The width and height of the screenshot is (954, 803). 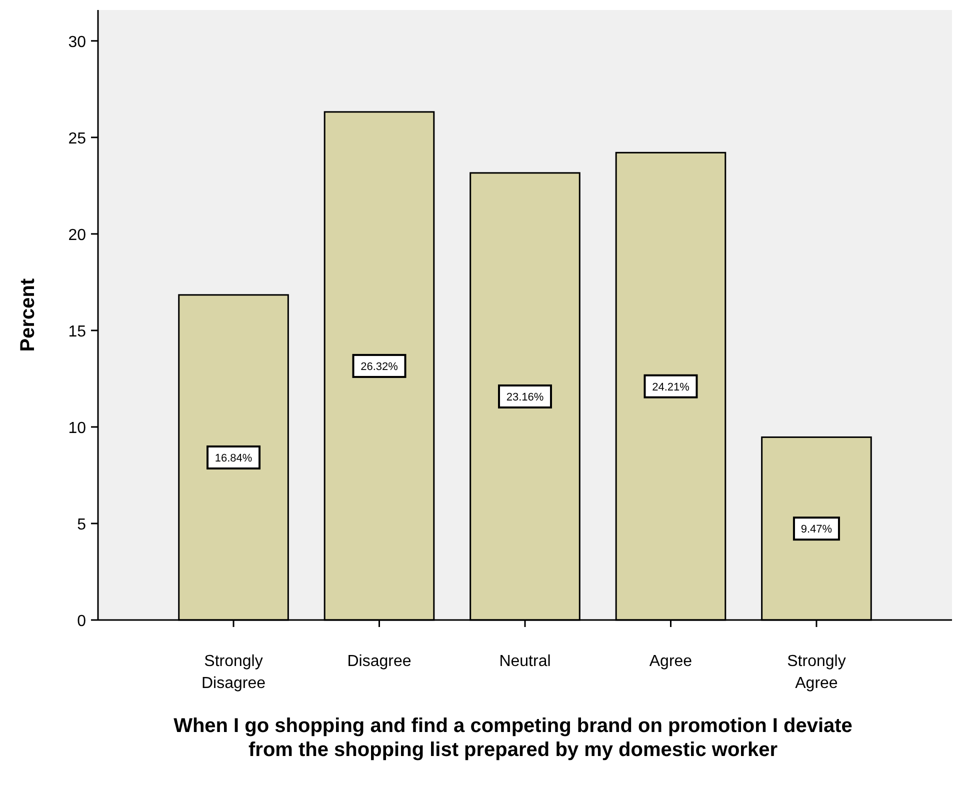 What do you see at coordinates (513, 738) in the screenshot?
I see `x-axis-title: When I go shopping and find a competing brand on promotion I deviate from the shopping list prepared by my domestic worker` at bounding box center [513, 738].